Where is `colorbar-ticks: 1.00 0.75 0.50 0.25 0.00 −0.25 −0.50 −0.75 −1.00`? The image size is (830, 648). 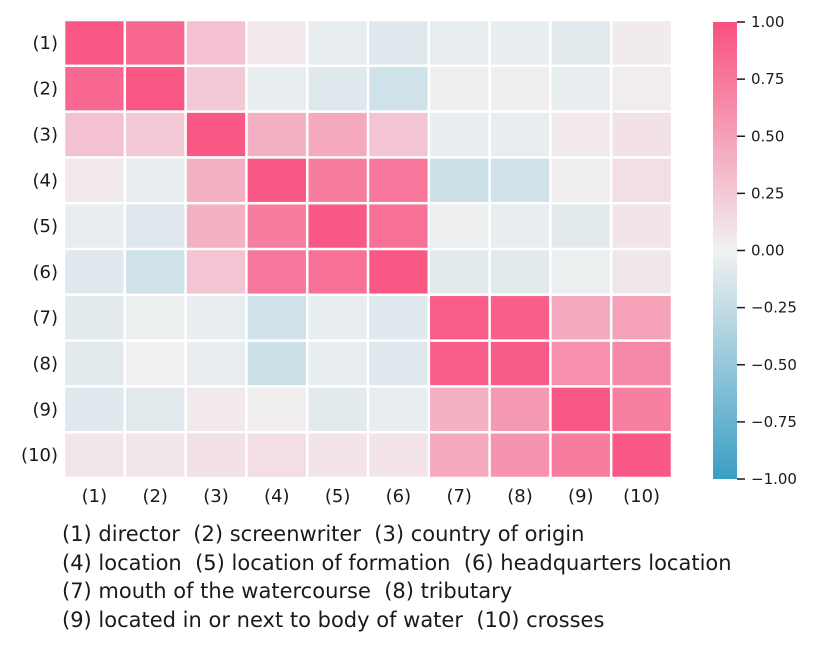
colorbar-ticks: 1.00 0.75 0.50 0.25 0.00 −0.25 −0.50 −0.75 −1.00 is located at coordinates (767, 250).